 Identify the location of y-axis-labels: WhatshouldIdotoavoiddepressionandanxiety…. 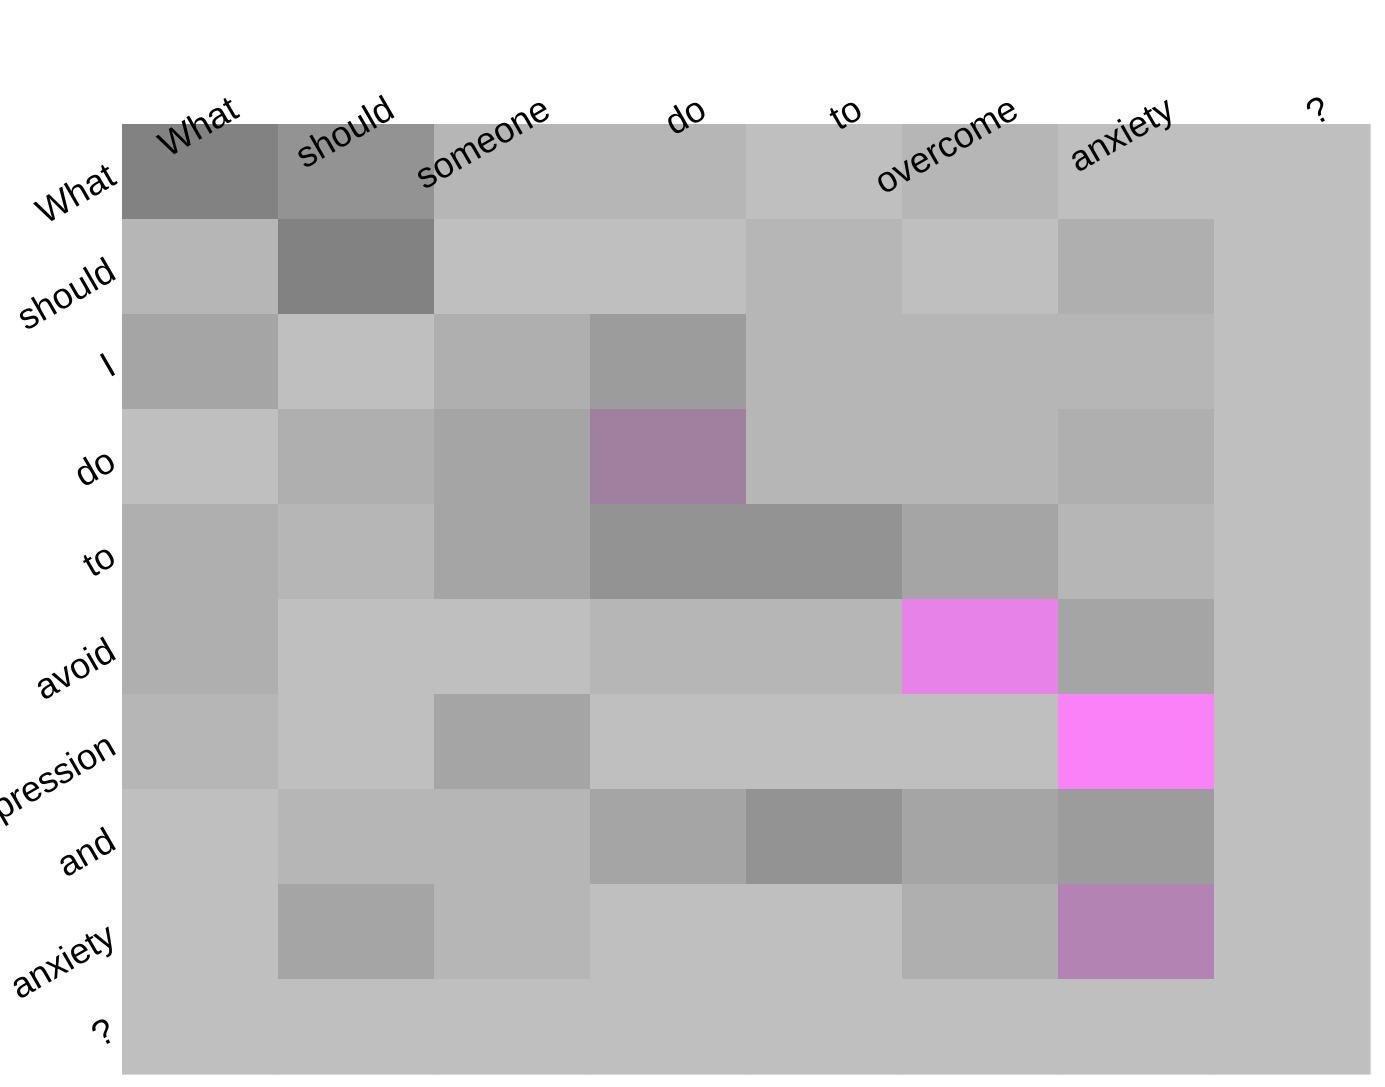
(61, 604).